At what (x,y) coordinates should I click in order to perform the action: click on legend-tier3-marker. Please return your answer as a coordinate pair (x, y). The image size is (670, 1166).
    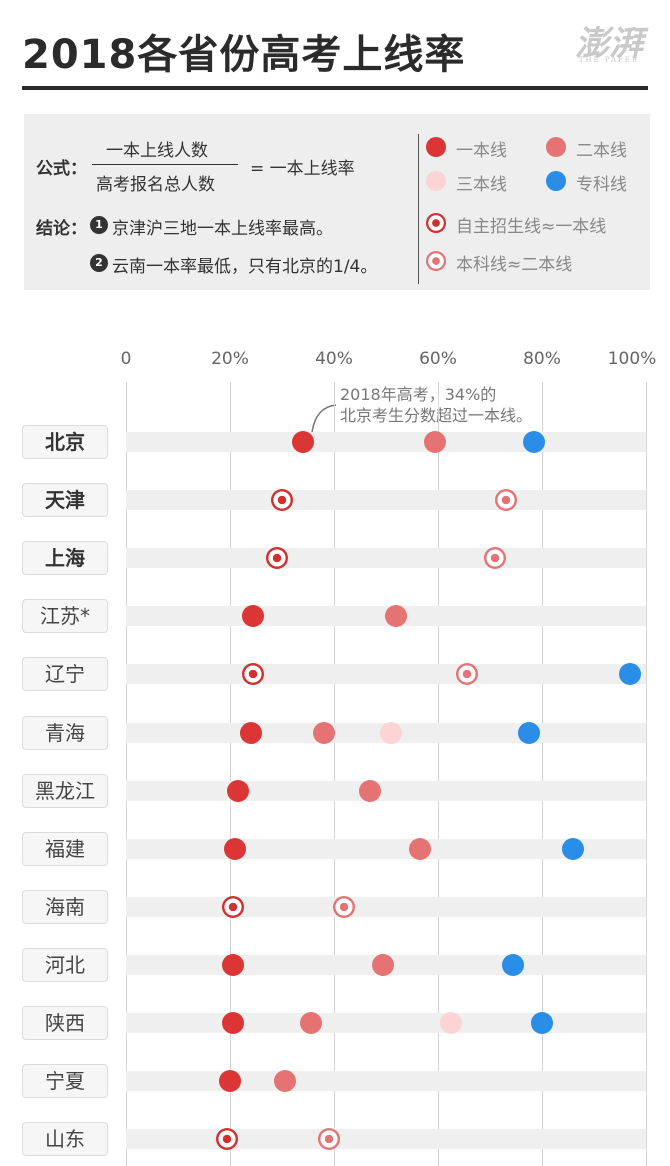
    Looking at the image, I should click on (436, 181).